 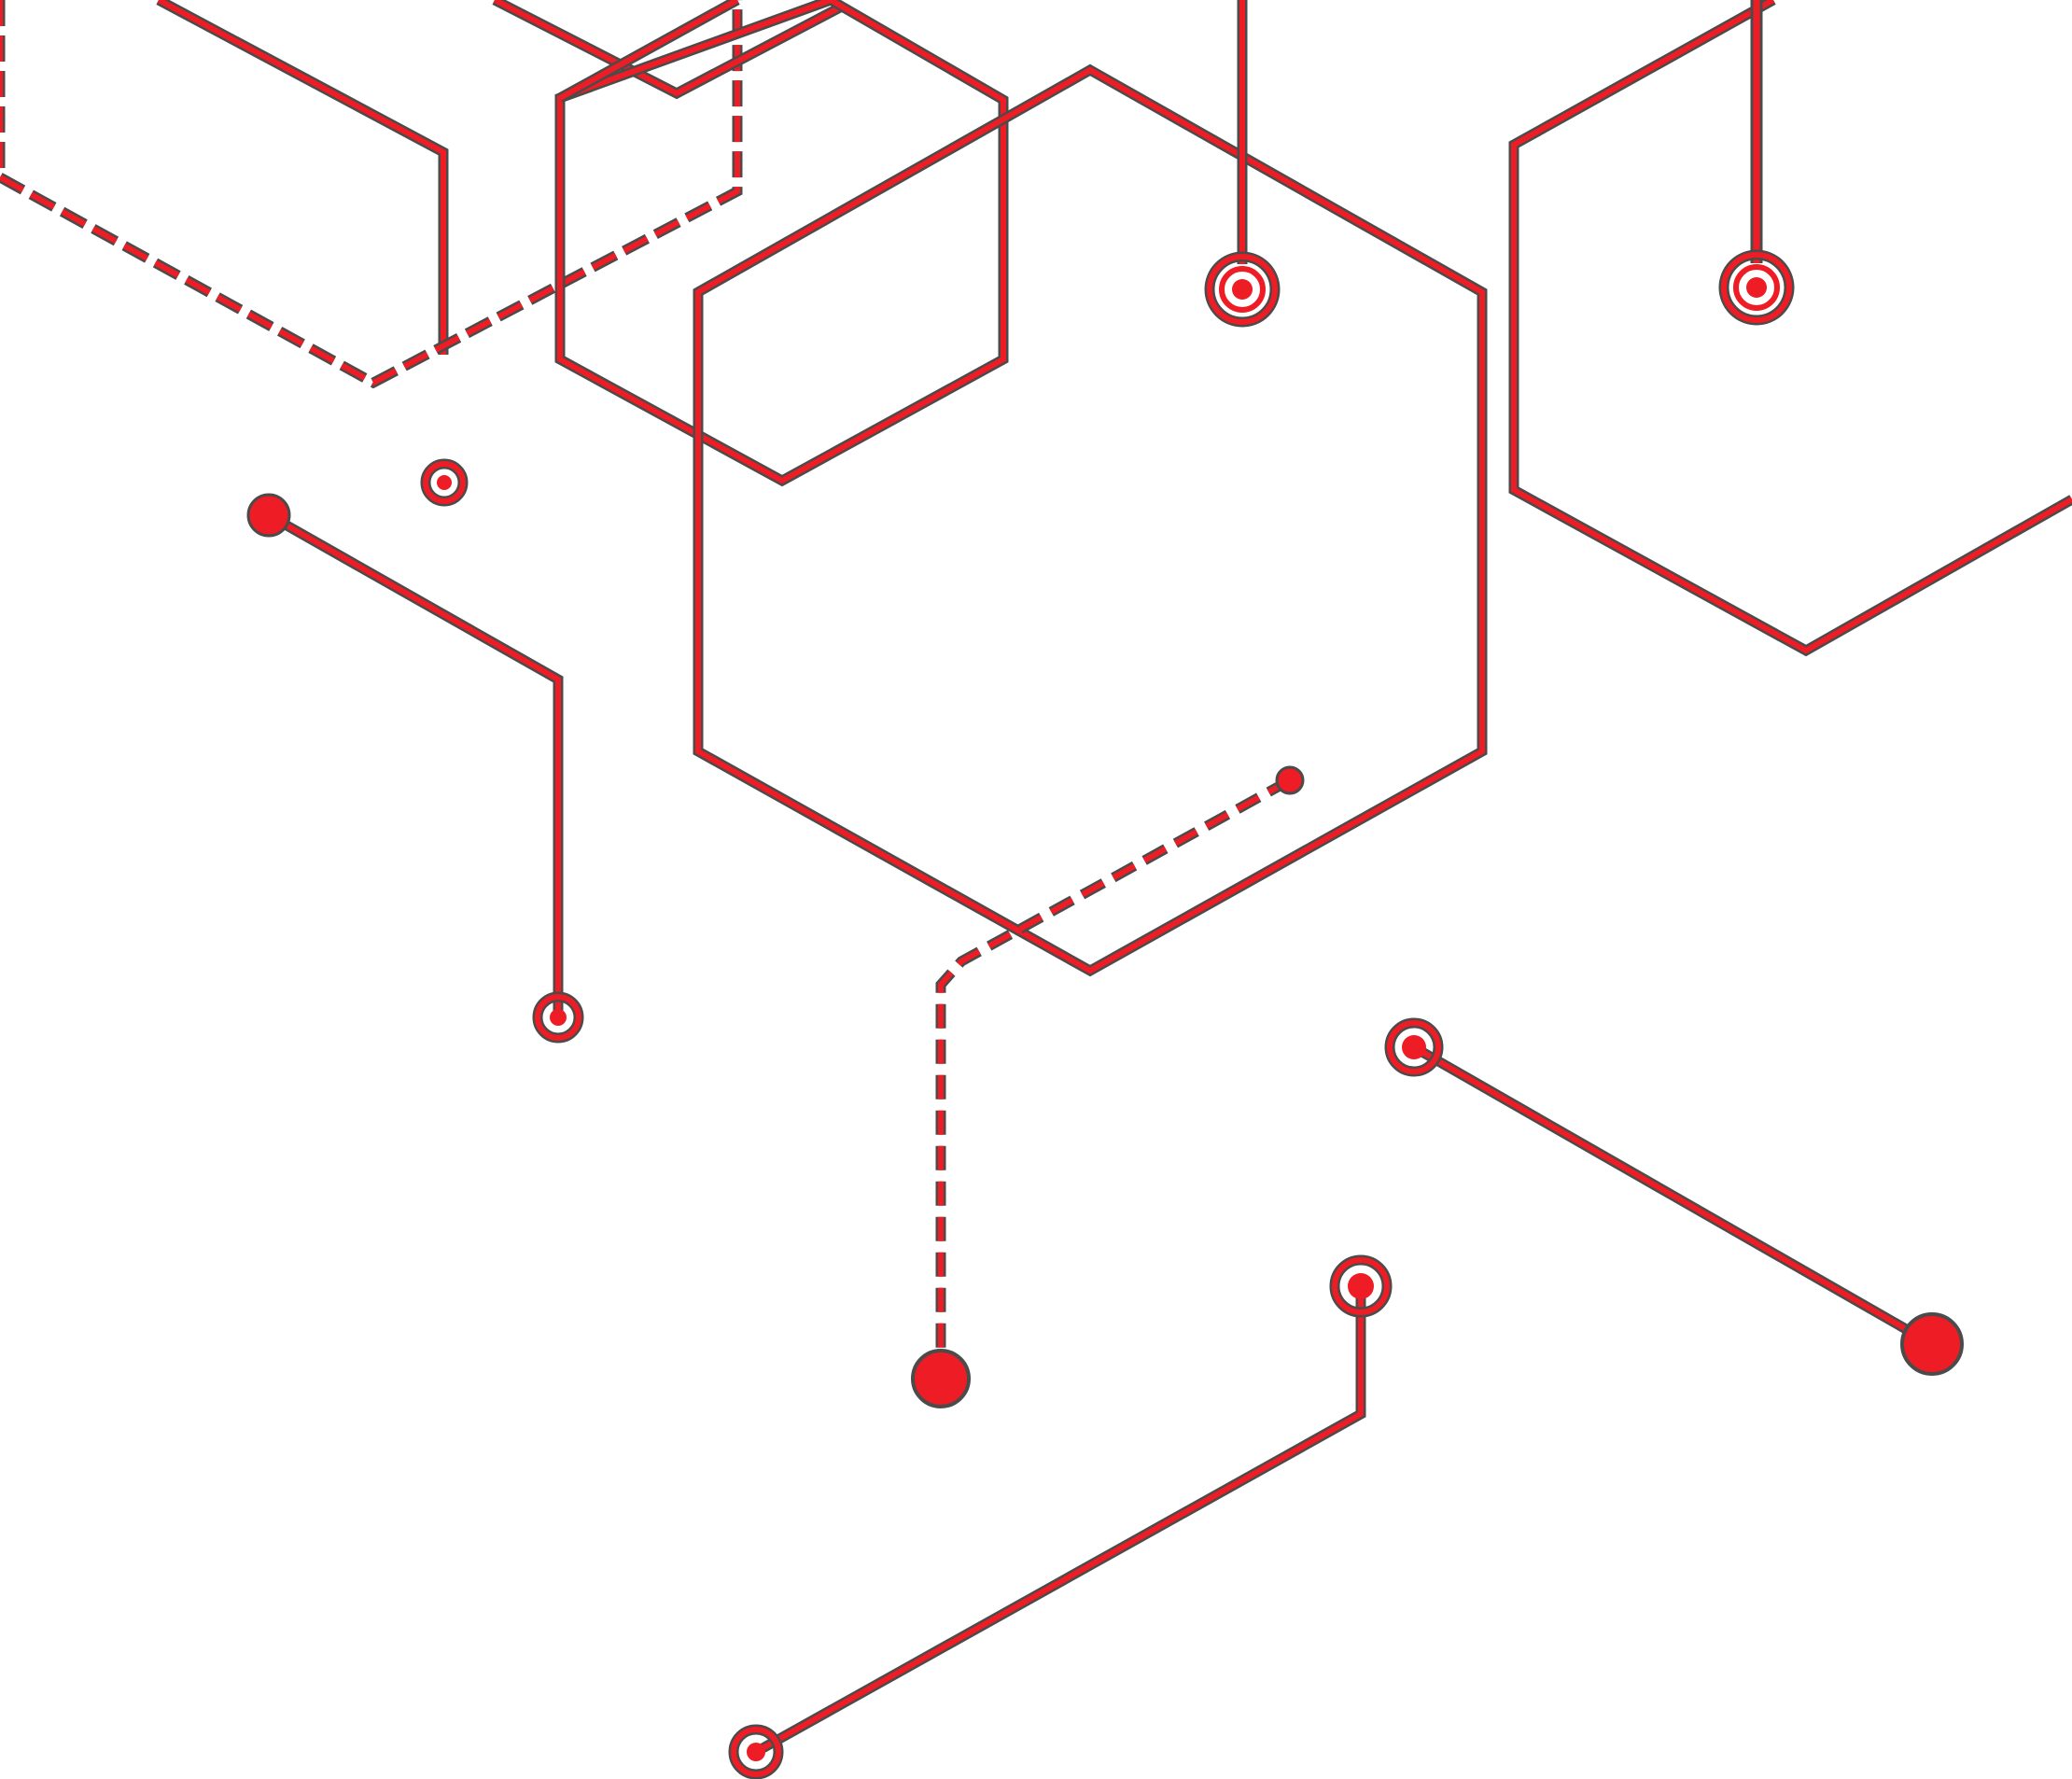 What do you see at coordinates (1756, 163) in the screenshot?
I see `trace-top-right-vertical` at bounding box center [1756, 163].